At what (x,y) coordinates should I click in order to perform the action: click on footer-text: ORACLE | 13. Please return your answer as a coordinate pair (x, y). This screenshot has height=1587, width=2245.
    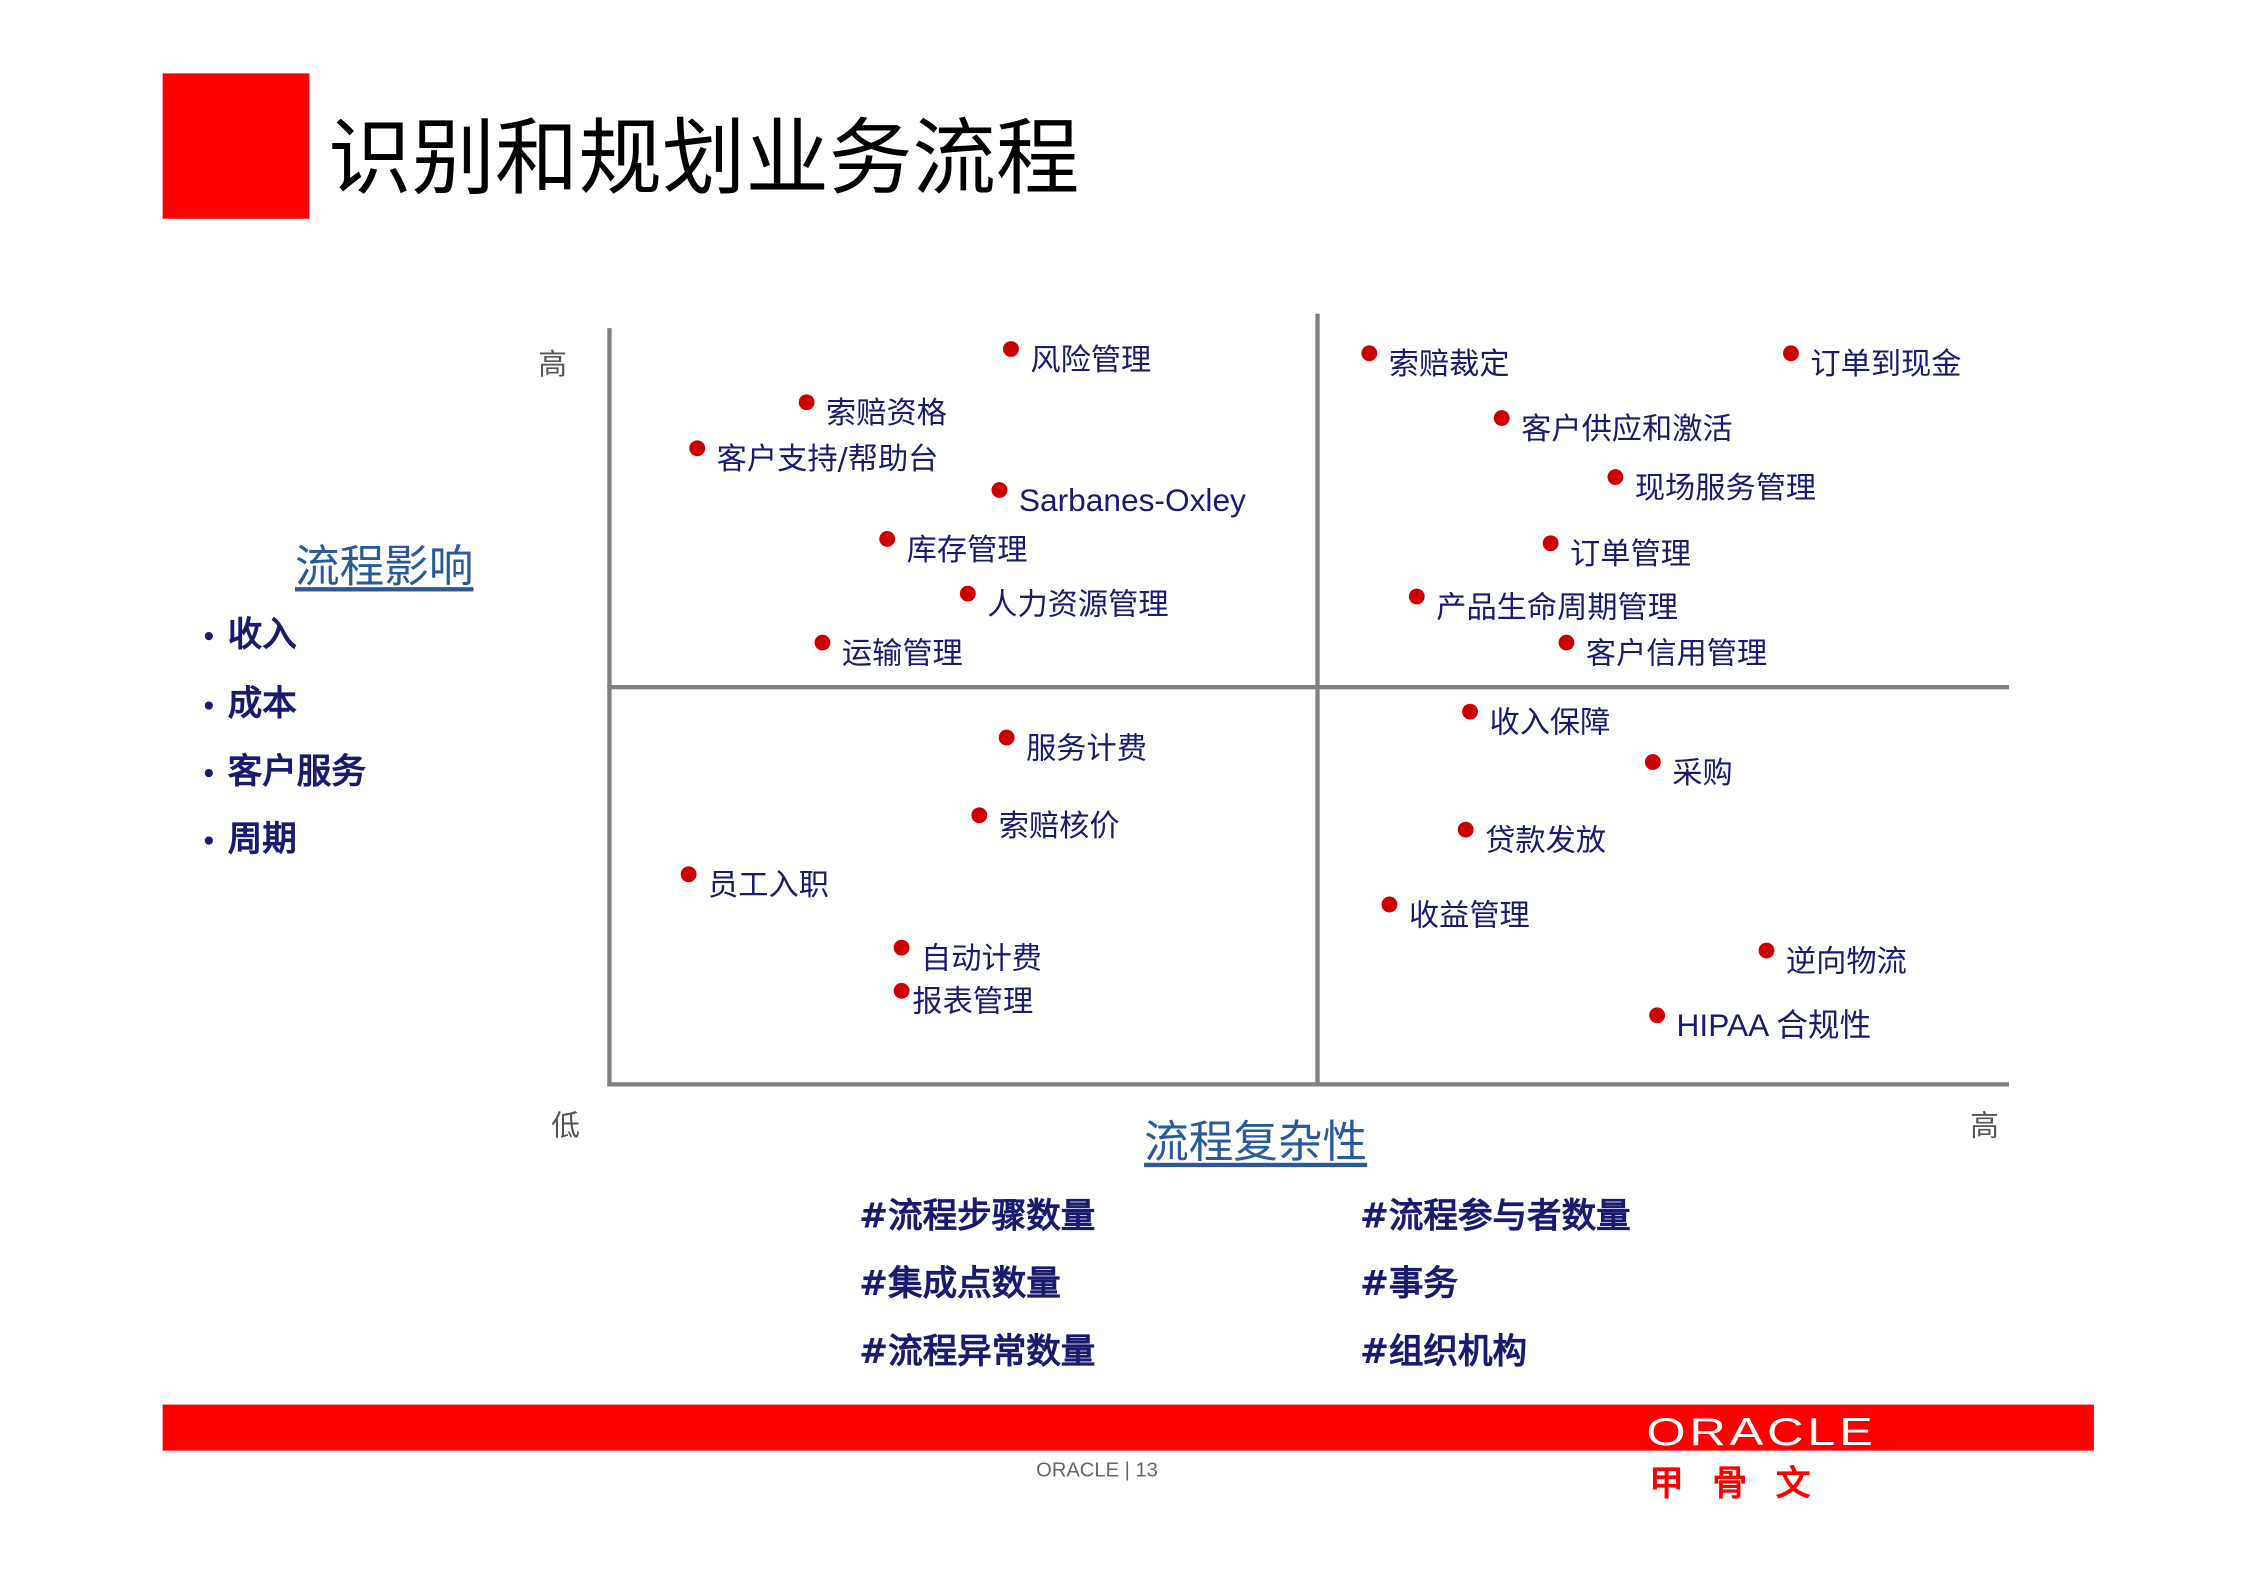
    Looking at the image, I should click on (1097, 1469).